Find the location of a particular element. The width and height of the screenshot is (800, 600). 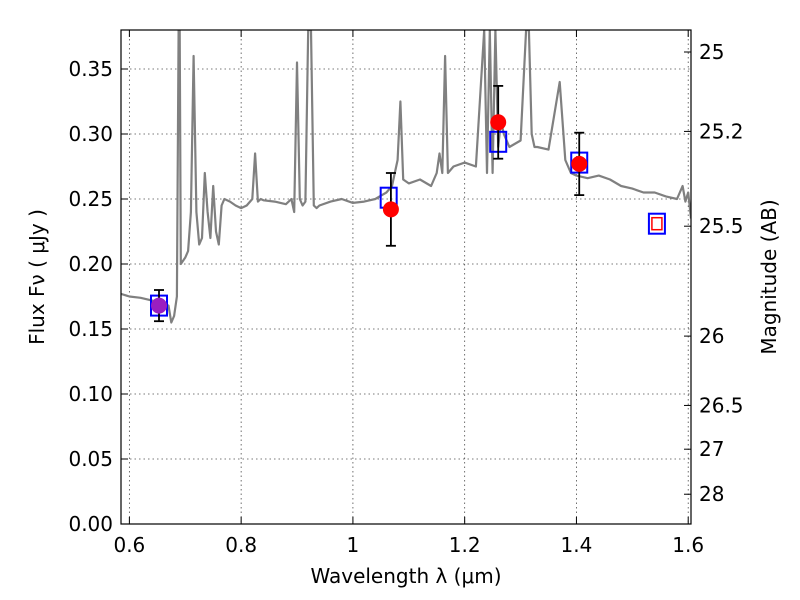

y2-tick-label: 25 is located at coordinates (711, 52).